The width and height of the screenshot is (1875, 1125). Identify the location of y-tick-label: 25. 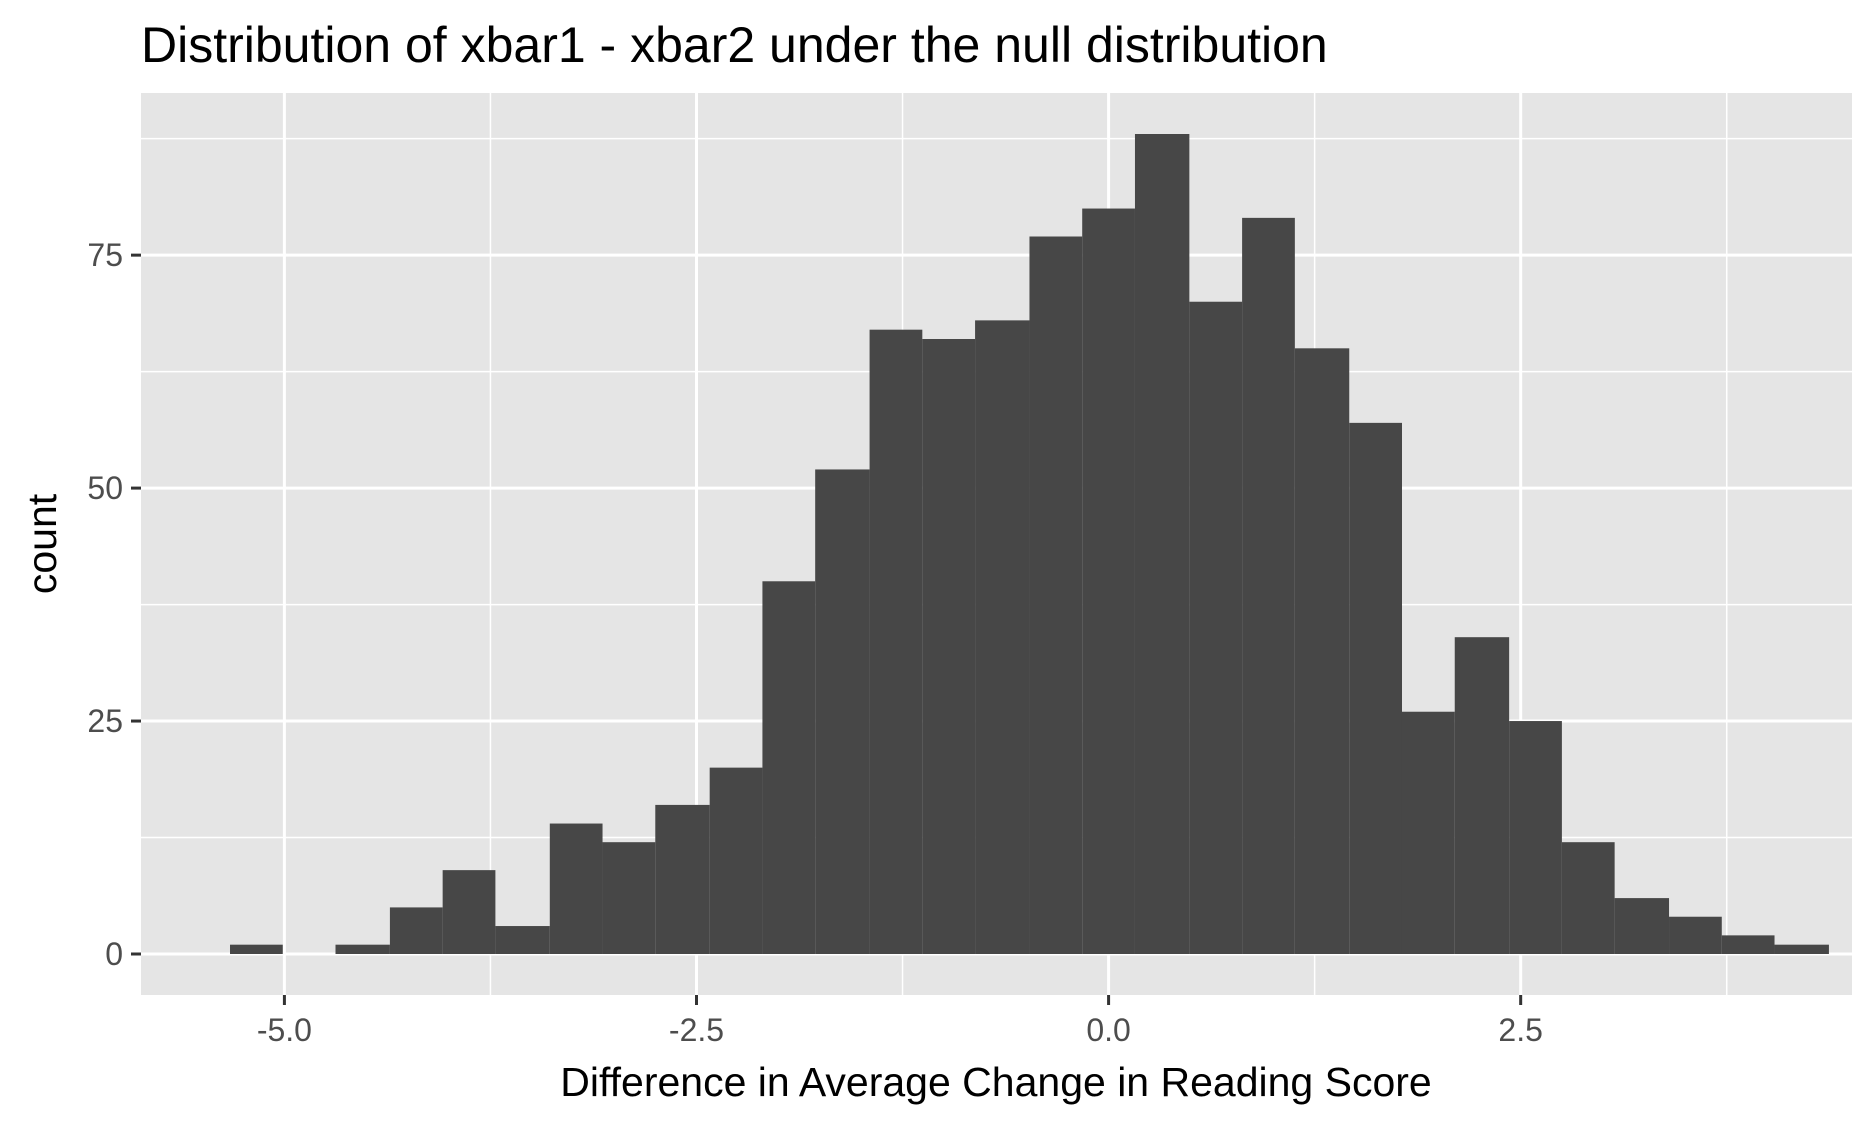
(105, 721).